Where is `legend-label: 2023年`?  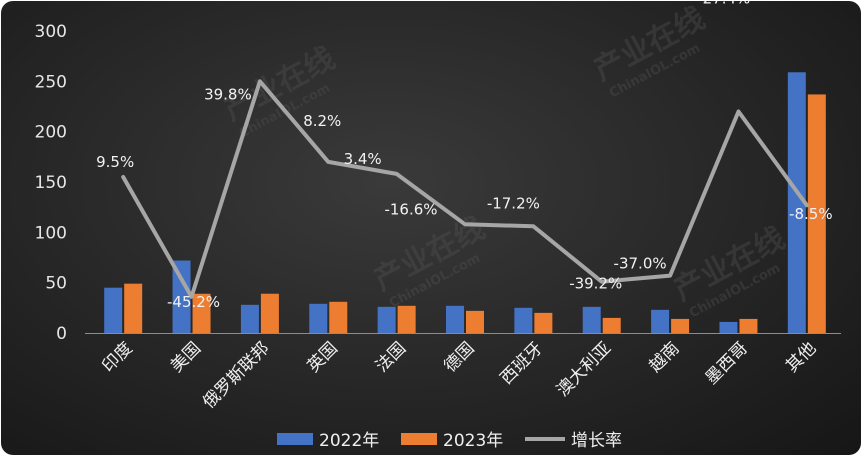 legend-label: 2023年 is located at coordinates (473, 441).